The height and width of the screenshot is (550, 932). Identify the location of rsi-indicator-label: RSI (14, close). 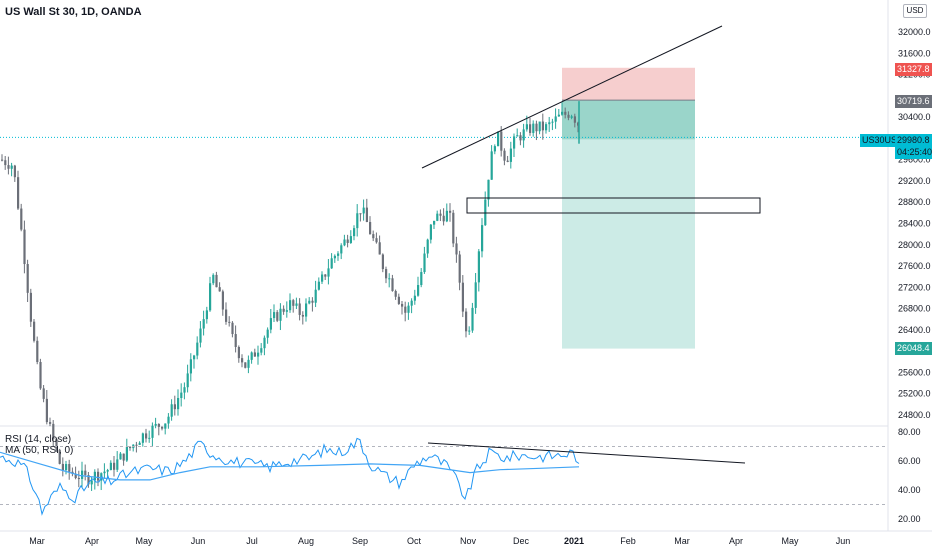
(38, 439).